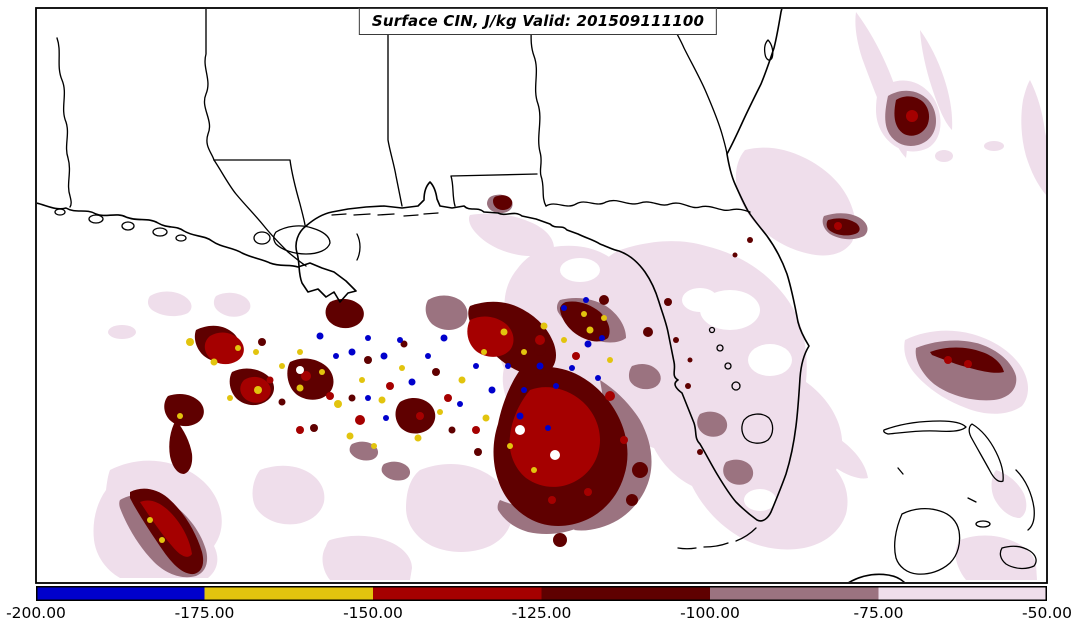  I want to click on tick-label-5: -75.00, so click(878, 613).